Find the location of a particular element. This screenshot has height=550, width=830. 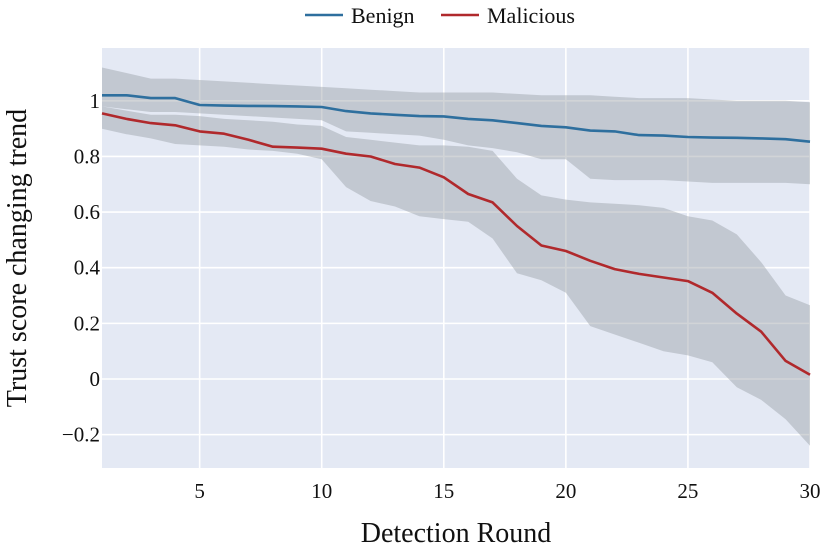

y-tick-label: 0.2 is located at coordinates (87, 323).